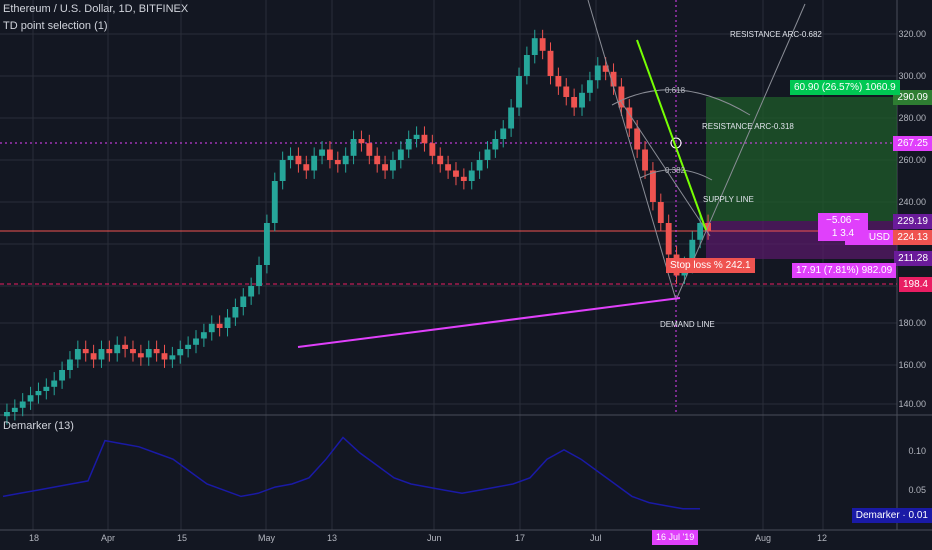 The width and height of the screenshot is (932, 550). Describe the element at coordinates (912, 143) in the screenshot. I see `price-tag-267: 267.25` at that location.